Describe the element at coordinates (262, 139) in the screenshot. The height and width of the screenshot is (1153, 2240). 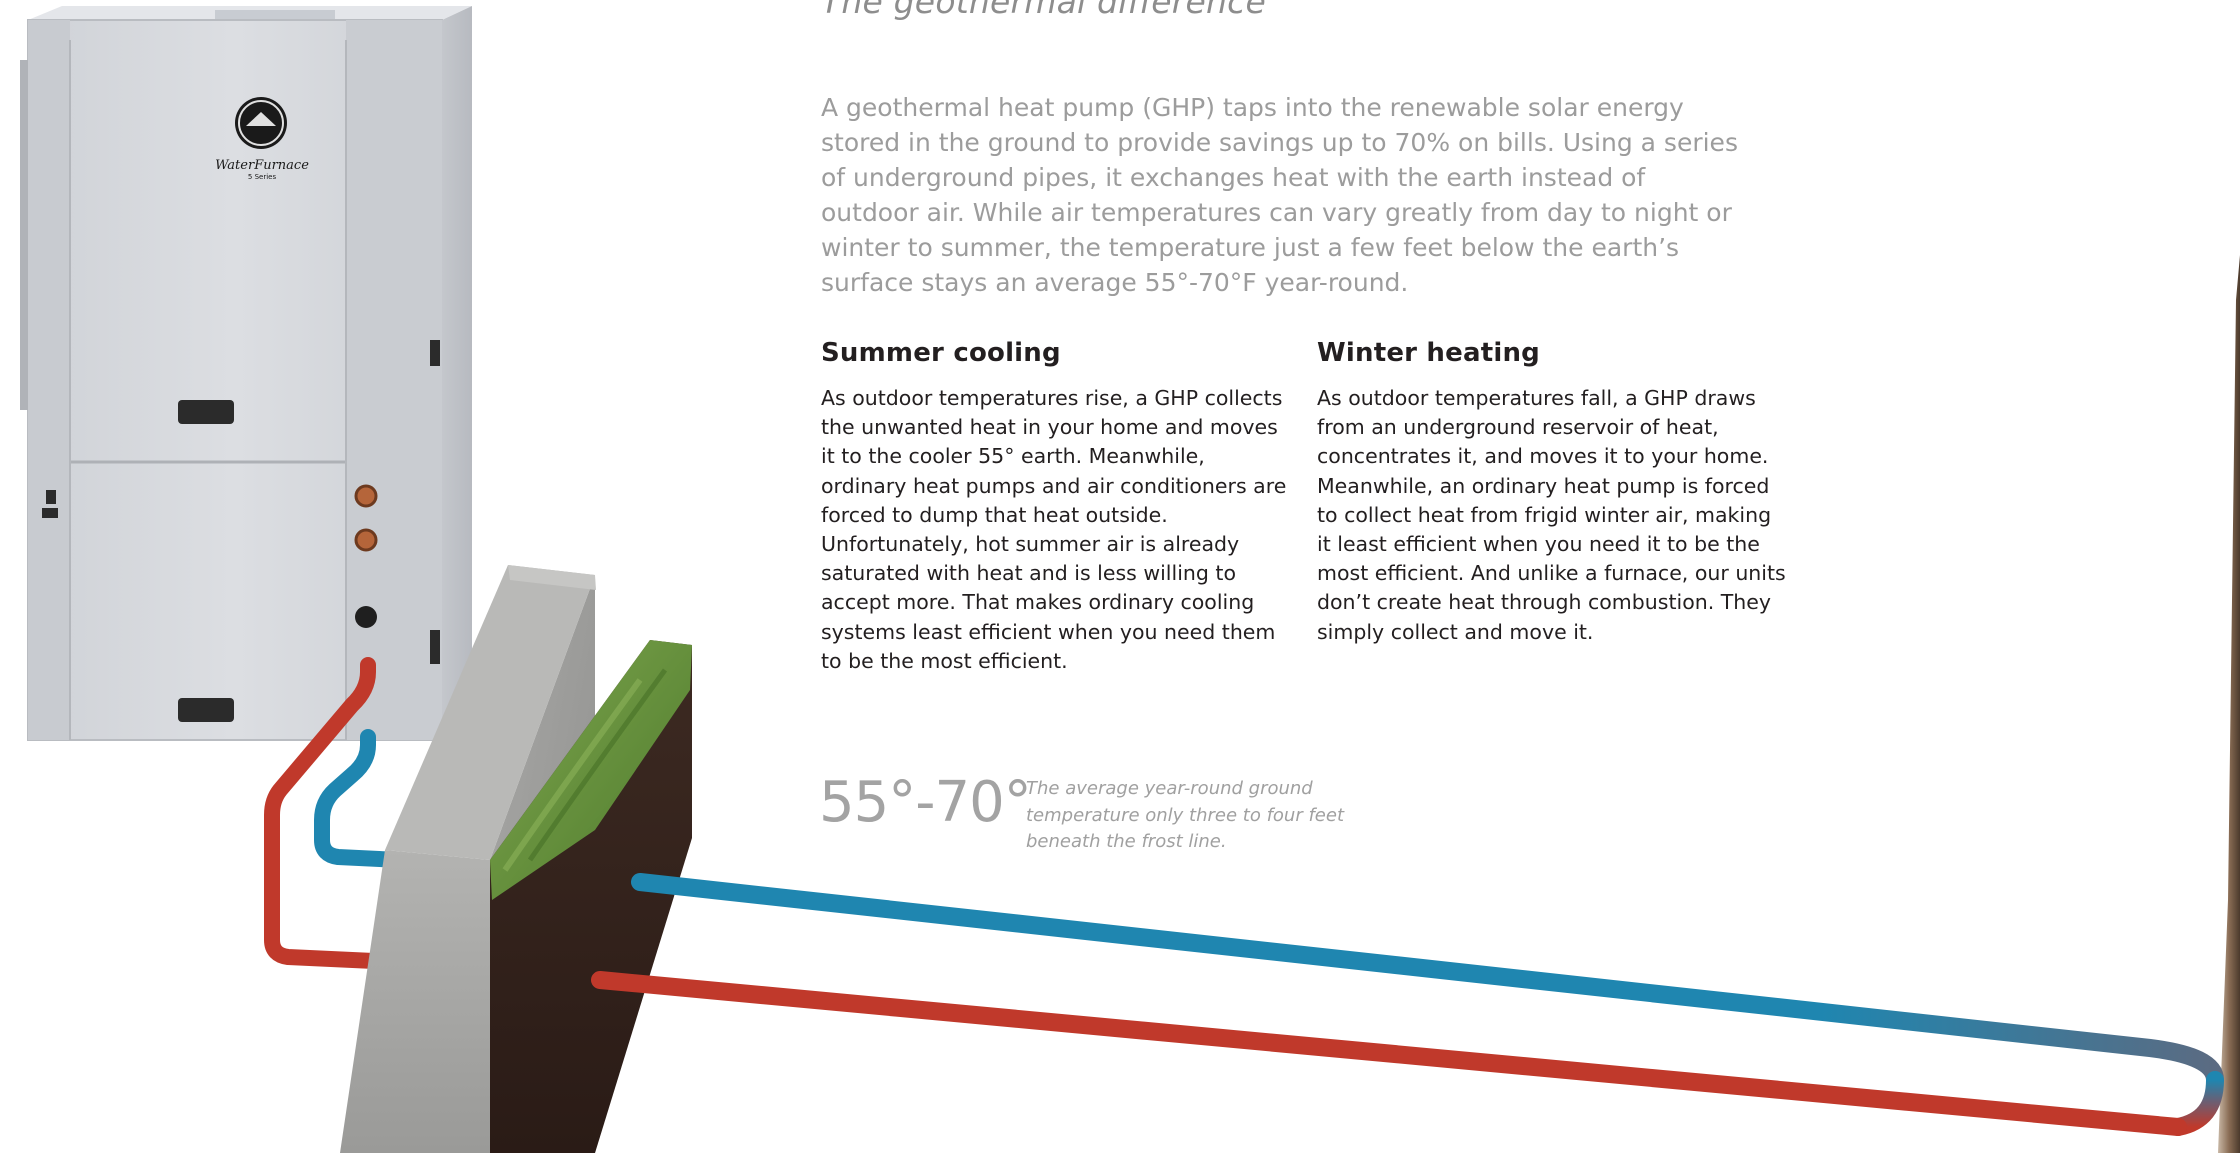
I see `waterfurnace-logo: WaterFurnace 5 Series` at that location.